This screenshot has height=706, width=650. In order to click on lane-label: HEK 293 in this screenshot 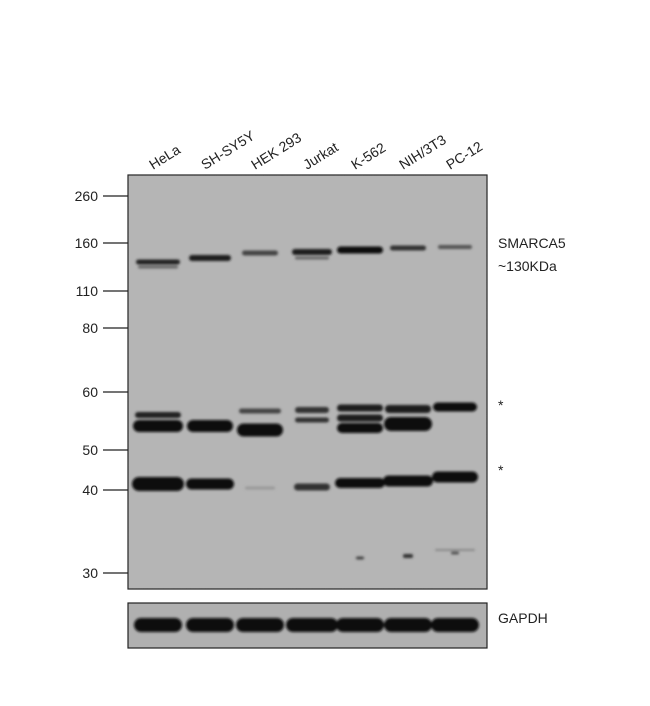, I will do `click(276, 150)`.